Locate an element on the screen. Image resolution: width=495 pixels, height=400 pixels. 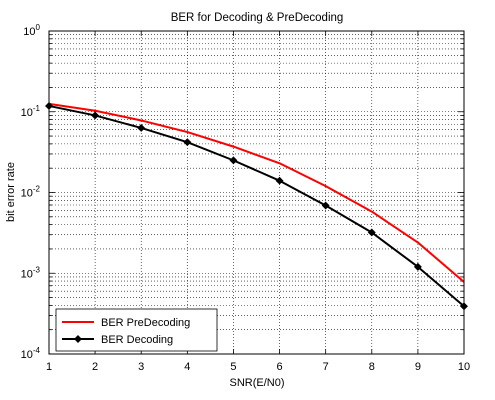
x-tick-label: 8 is located at coordinates (372, 367).